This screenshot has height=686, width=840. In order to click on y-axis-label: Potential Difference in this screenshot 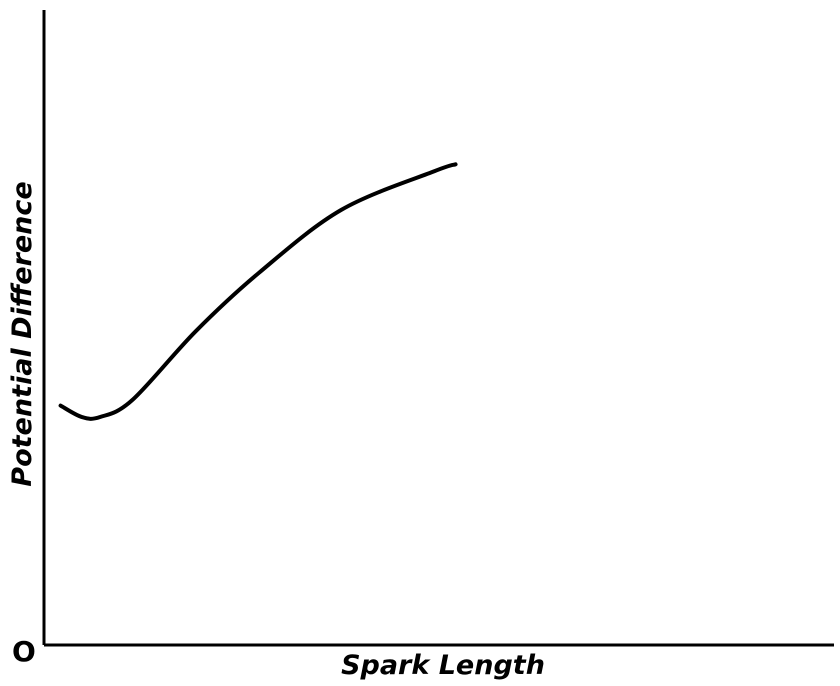, I will do `click(22, 333)`.